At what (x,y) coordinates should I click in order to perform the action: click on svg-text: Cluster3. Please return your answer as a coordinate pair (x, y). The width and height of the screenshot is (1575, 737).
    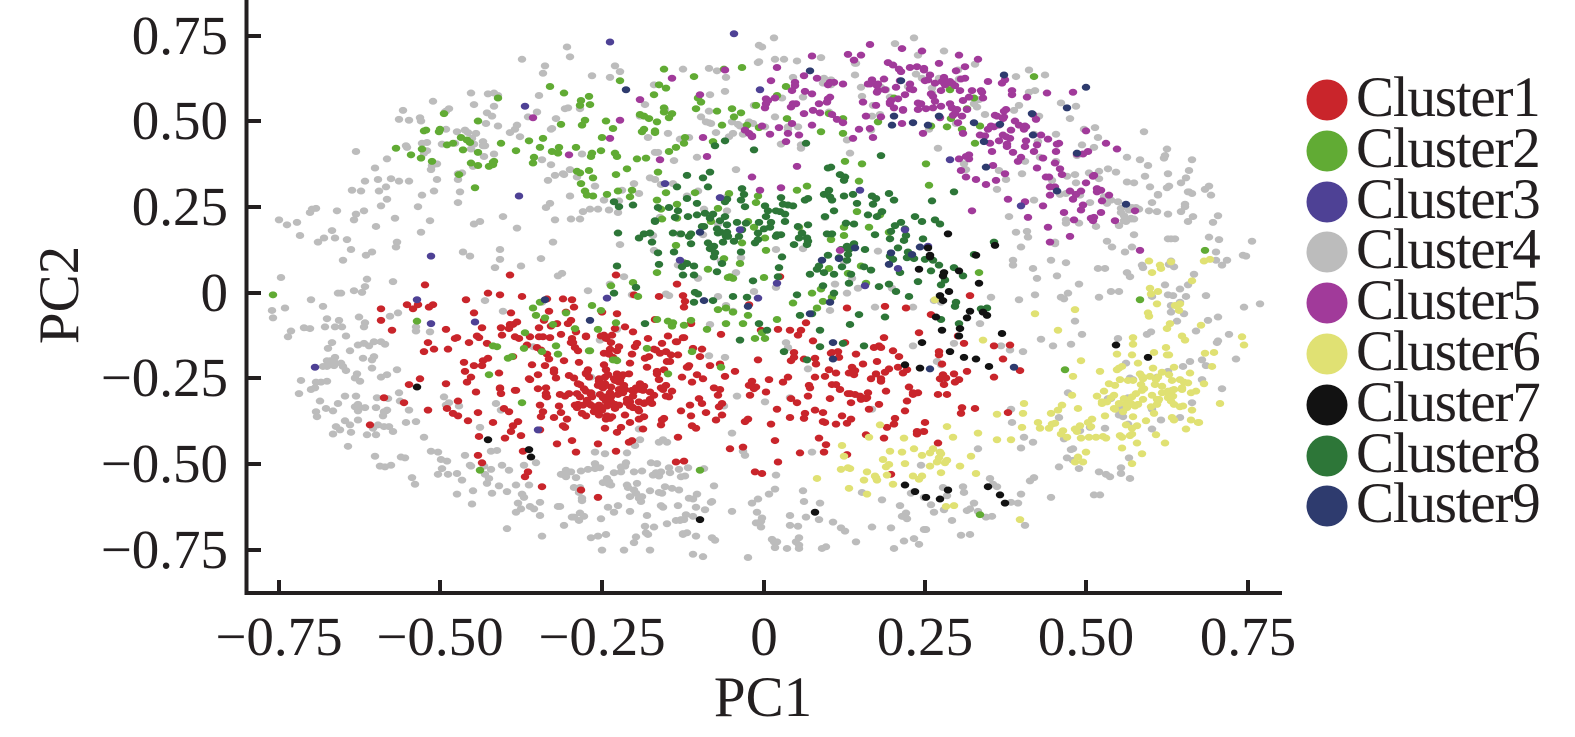
    Looking at the image, I should click on (1448, 199).